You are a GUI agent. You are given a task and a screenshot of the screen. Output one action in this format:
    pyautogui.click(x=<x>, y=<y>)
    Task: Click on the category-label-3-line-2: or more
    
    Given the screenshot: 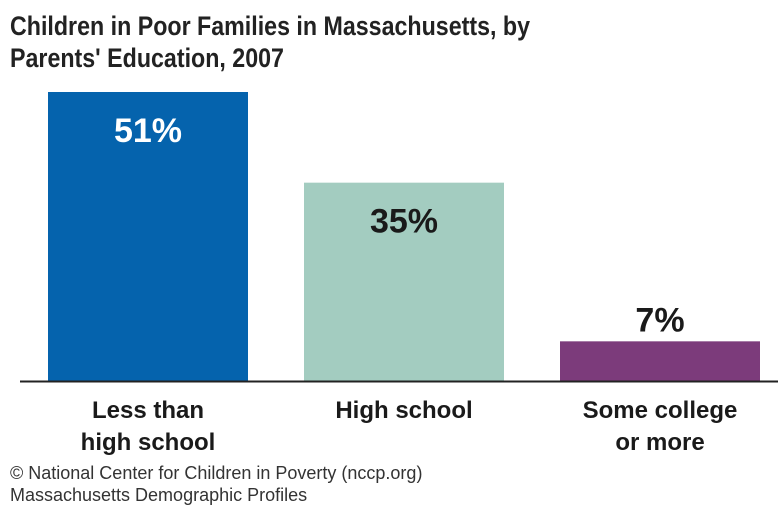 What is the action you would take?
    pyautogui.click(x=659, y=442)
    